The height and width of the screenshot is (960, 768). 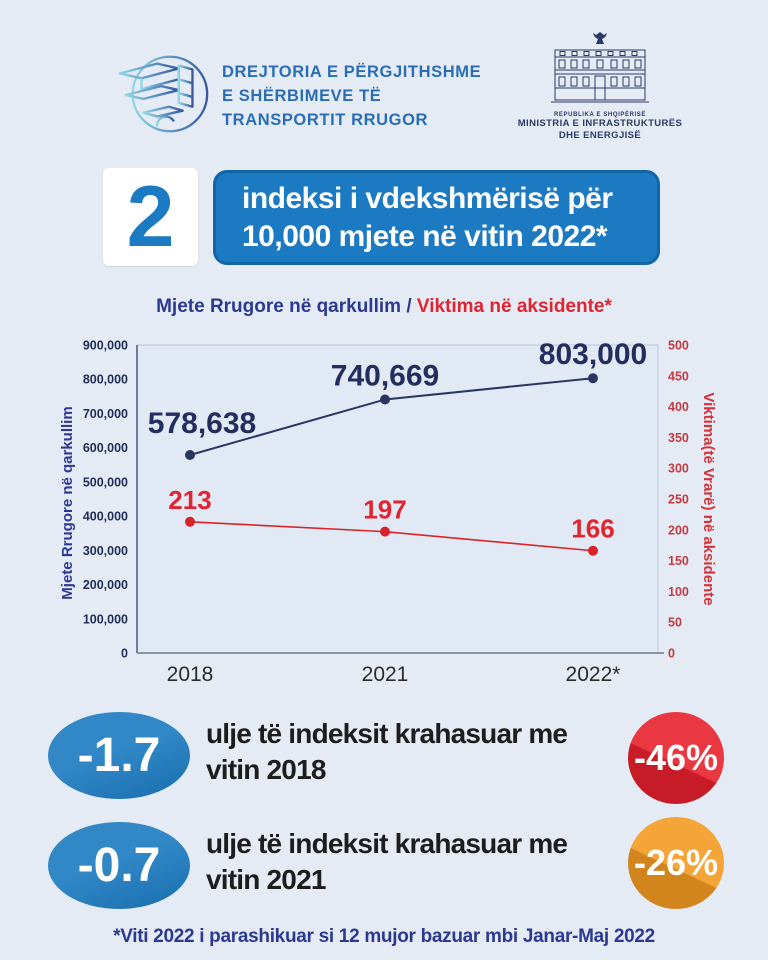 I want to click on ministry-name-line1: MINISTRIA E INFRASTRUKTURËS, so click(x=600, y=123).